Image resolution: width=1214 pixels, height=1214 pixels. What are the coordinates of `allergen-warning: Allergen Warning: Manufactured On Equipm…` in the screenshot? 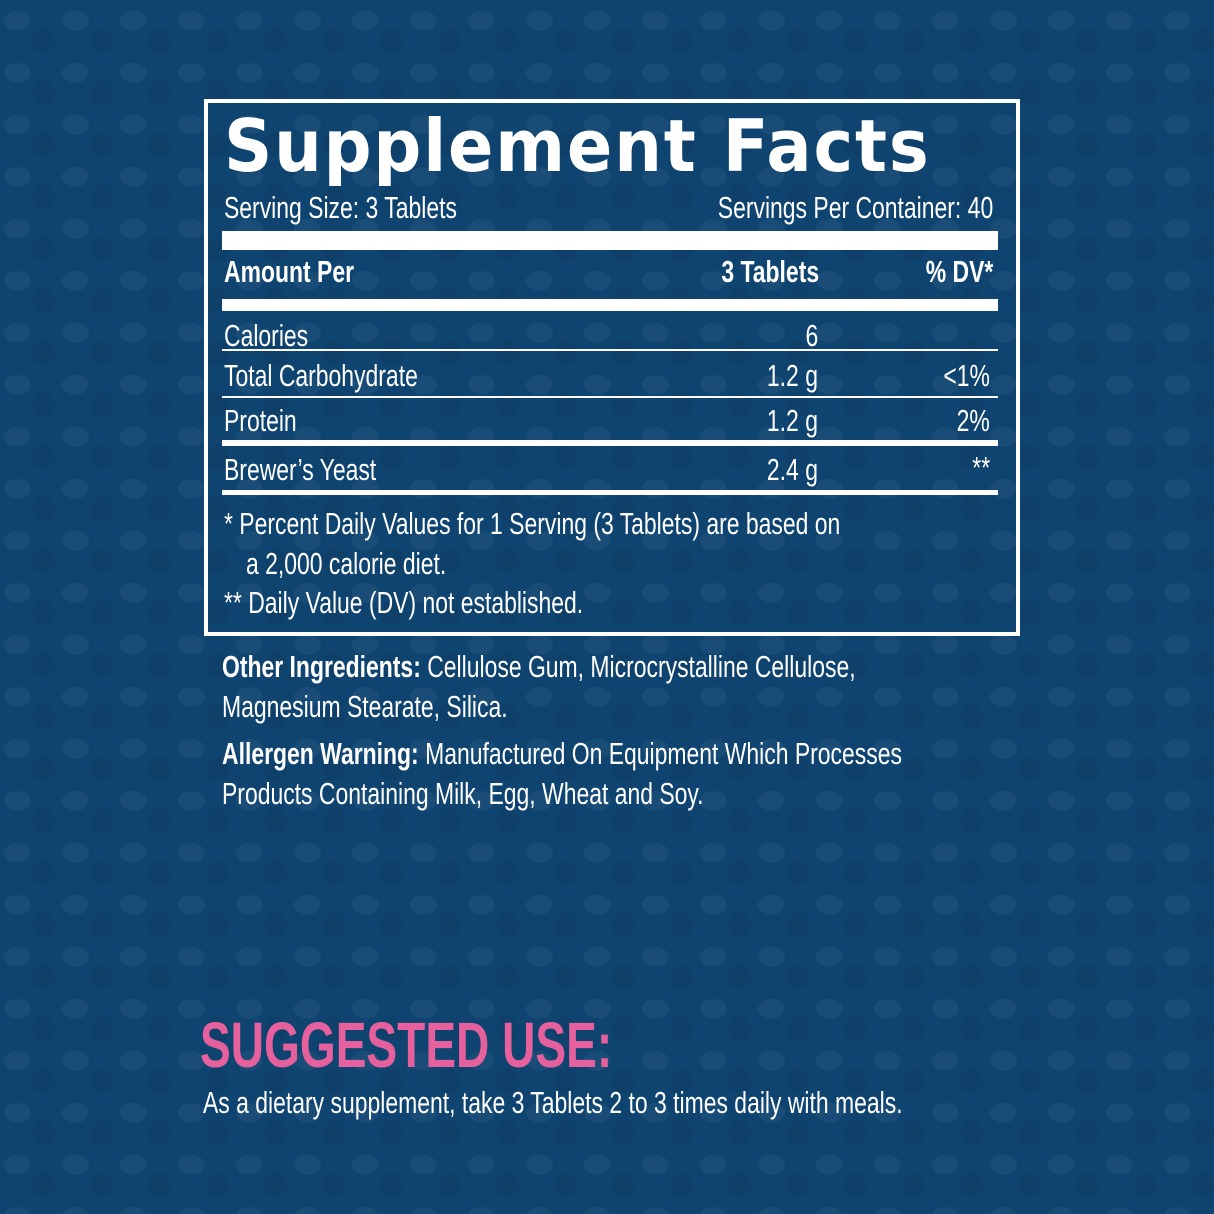 It's located at (562, 754).